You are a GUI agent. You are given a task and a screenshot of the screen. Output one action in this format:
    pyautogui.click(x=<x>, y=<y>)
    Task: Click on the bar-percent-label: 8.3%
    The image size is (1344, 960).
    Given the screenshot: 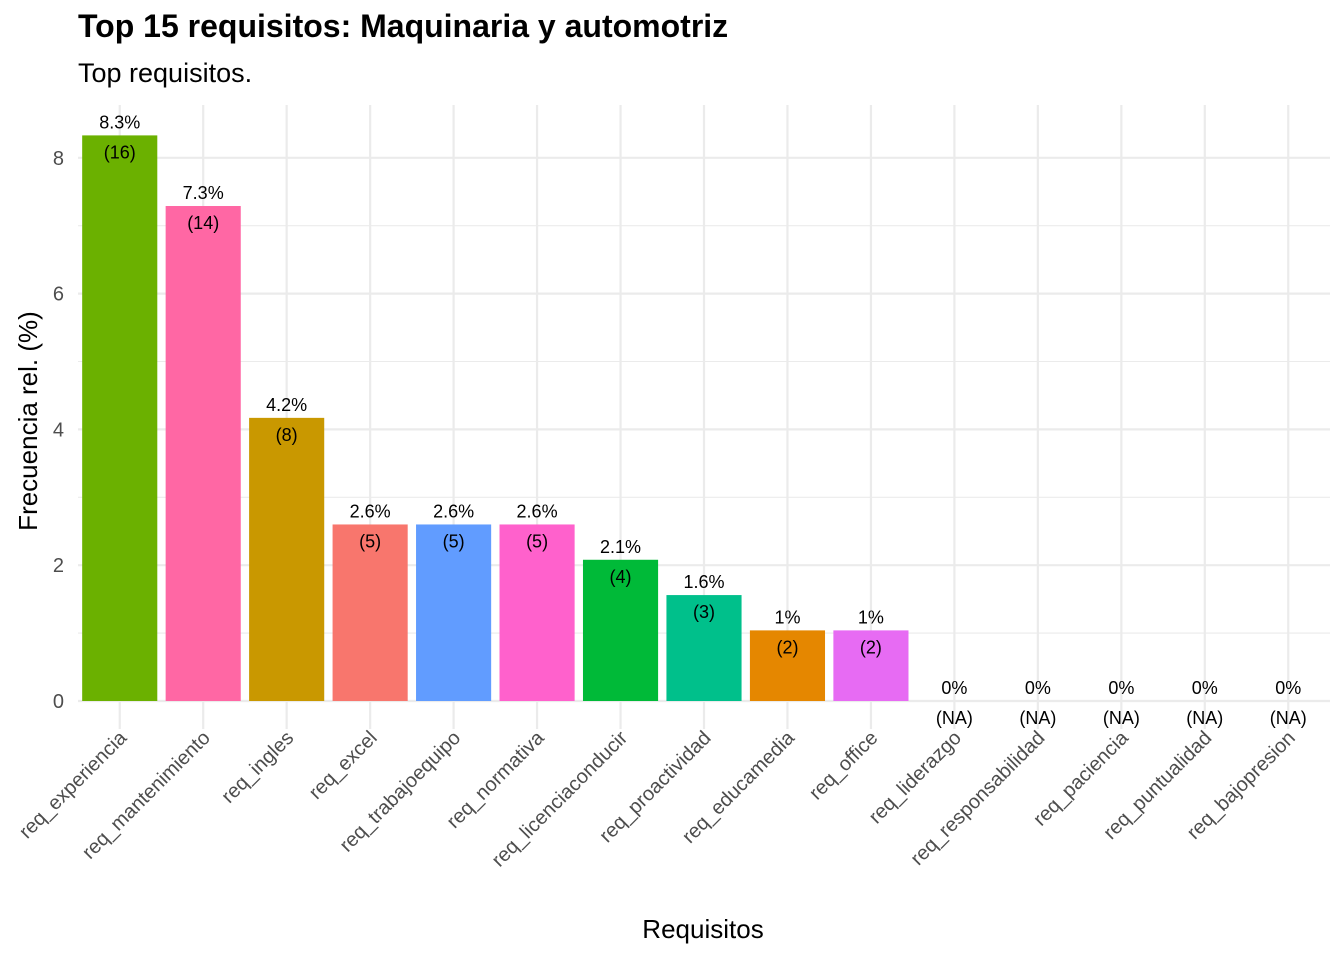 What is the action you would take?
    pyautogui.click(x=119, y=122)
    